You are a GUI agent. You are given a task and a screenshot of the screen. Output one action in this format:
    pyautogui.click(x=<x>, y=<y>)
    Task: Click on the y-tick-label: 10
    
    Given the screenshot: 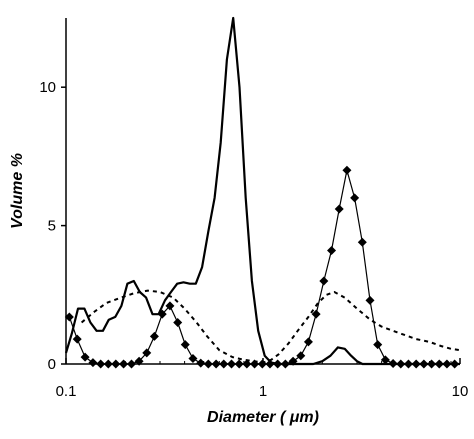 What is the action you would take?
    pyautogui.click(x=47, y=87)
    